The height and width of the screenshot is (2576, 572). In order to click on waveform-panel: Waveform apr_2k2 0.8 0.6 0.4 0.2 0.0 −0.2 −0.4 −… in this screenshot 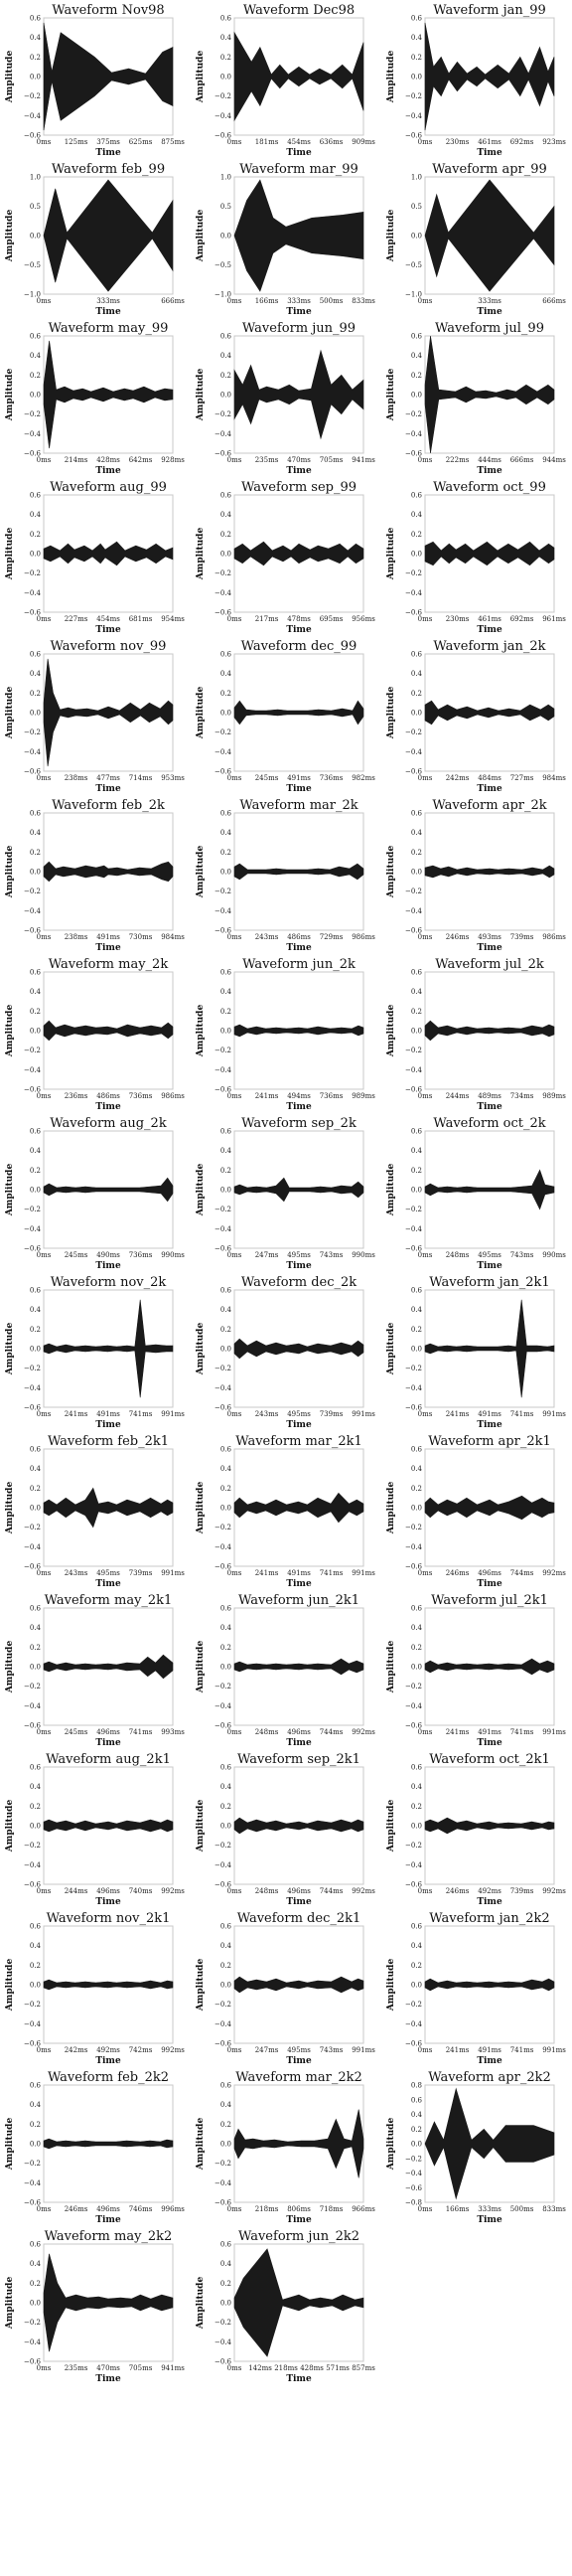, I will do `click(477, 2150)`.